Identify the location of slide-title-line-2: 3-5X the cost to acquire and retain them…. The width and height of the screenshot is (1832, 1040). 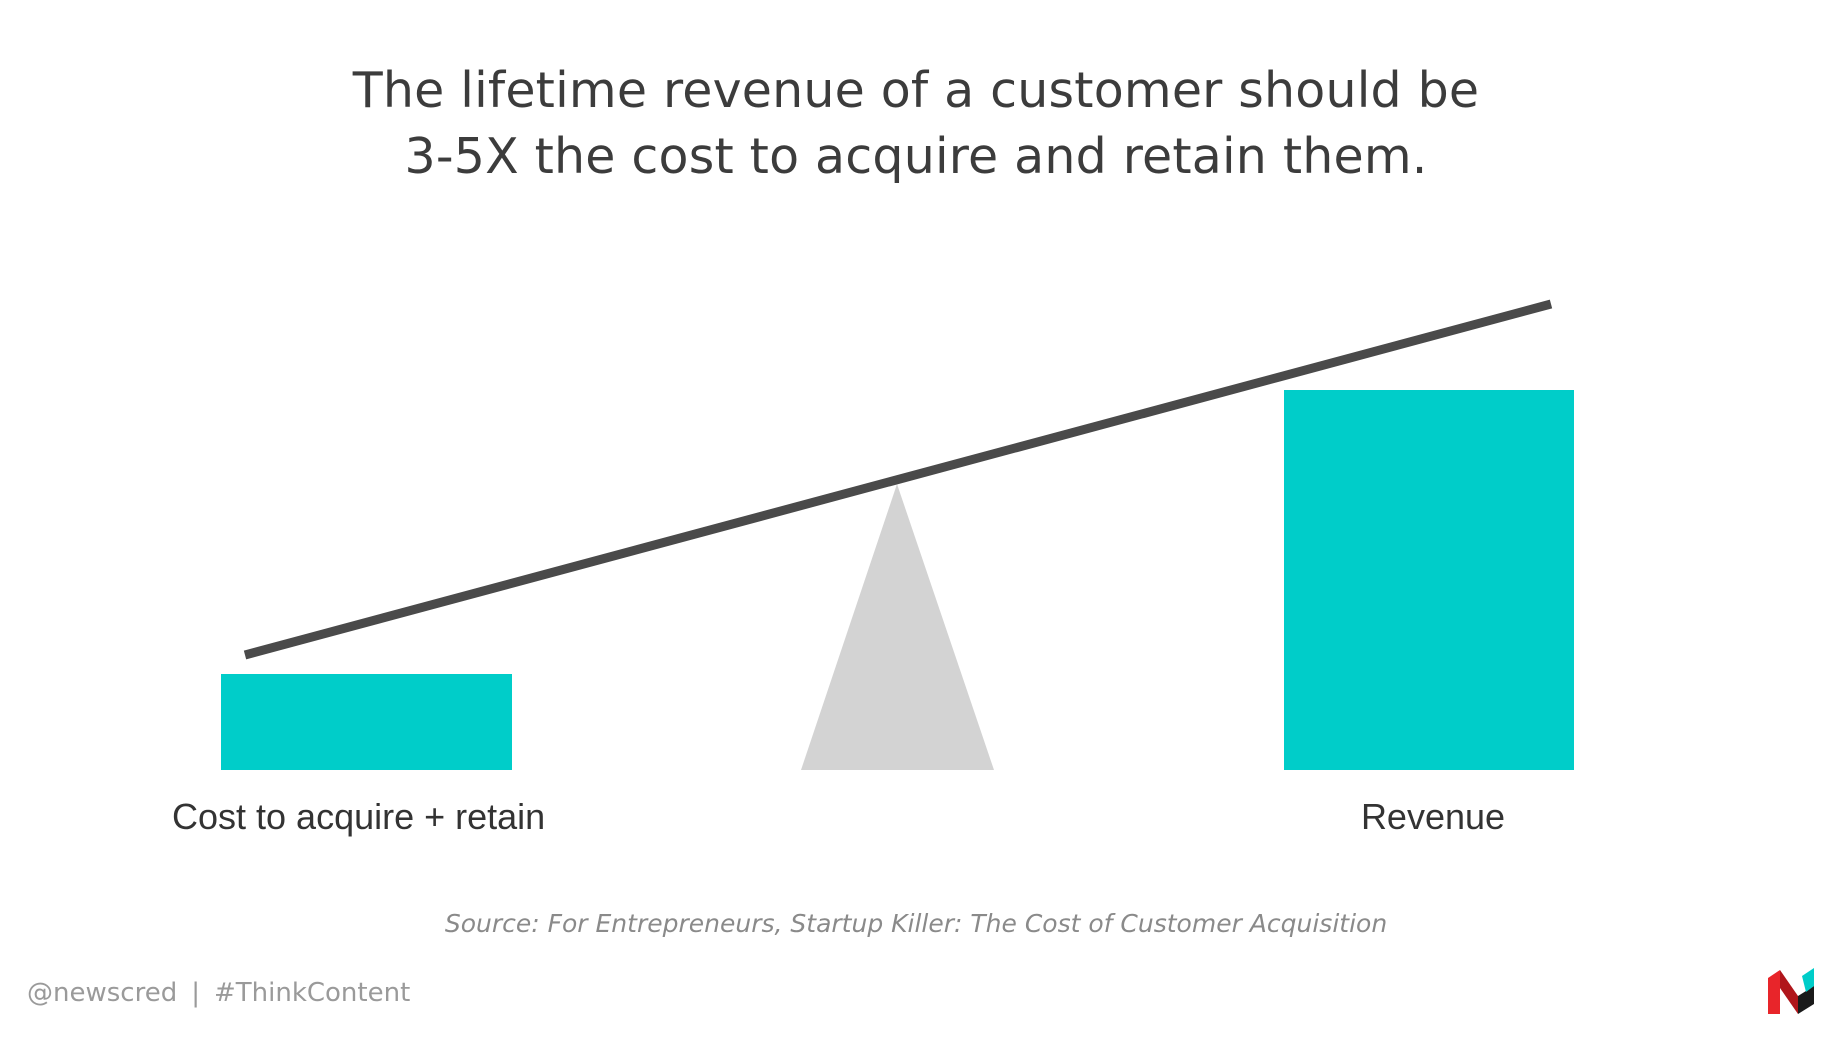
(916, 156).